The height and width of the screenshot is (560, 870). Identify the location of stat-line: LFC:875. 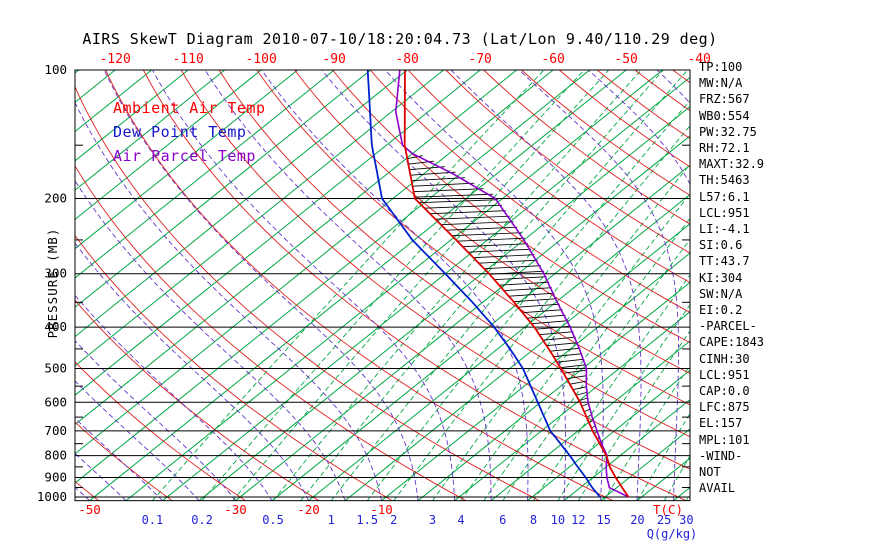
(724, 407).